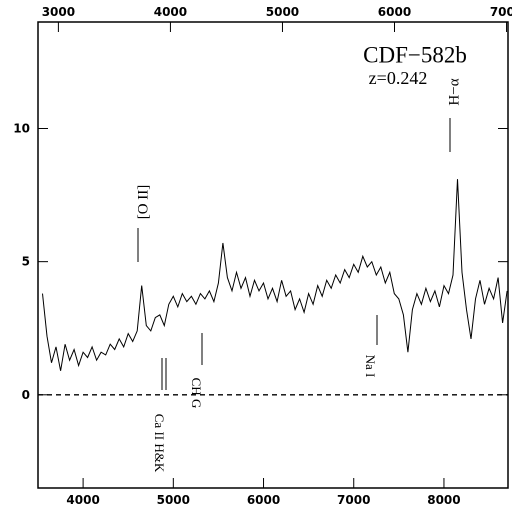 This screenshot has width=512, height=512. What do you see at coordinates (394, 12) in the screenshot?
I see `x2-tick-label: 6000` at bounding box center [394, 12].